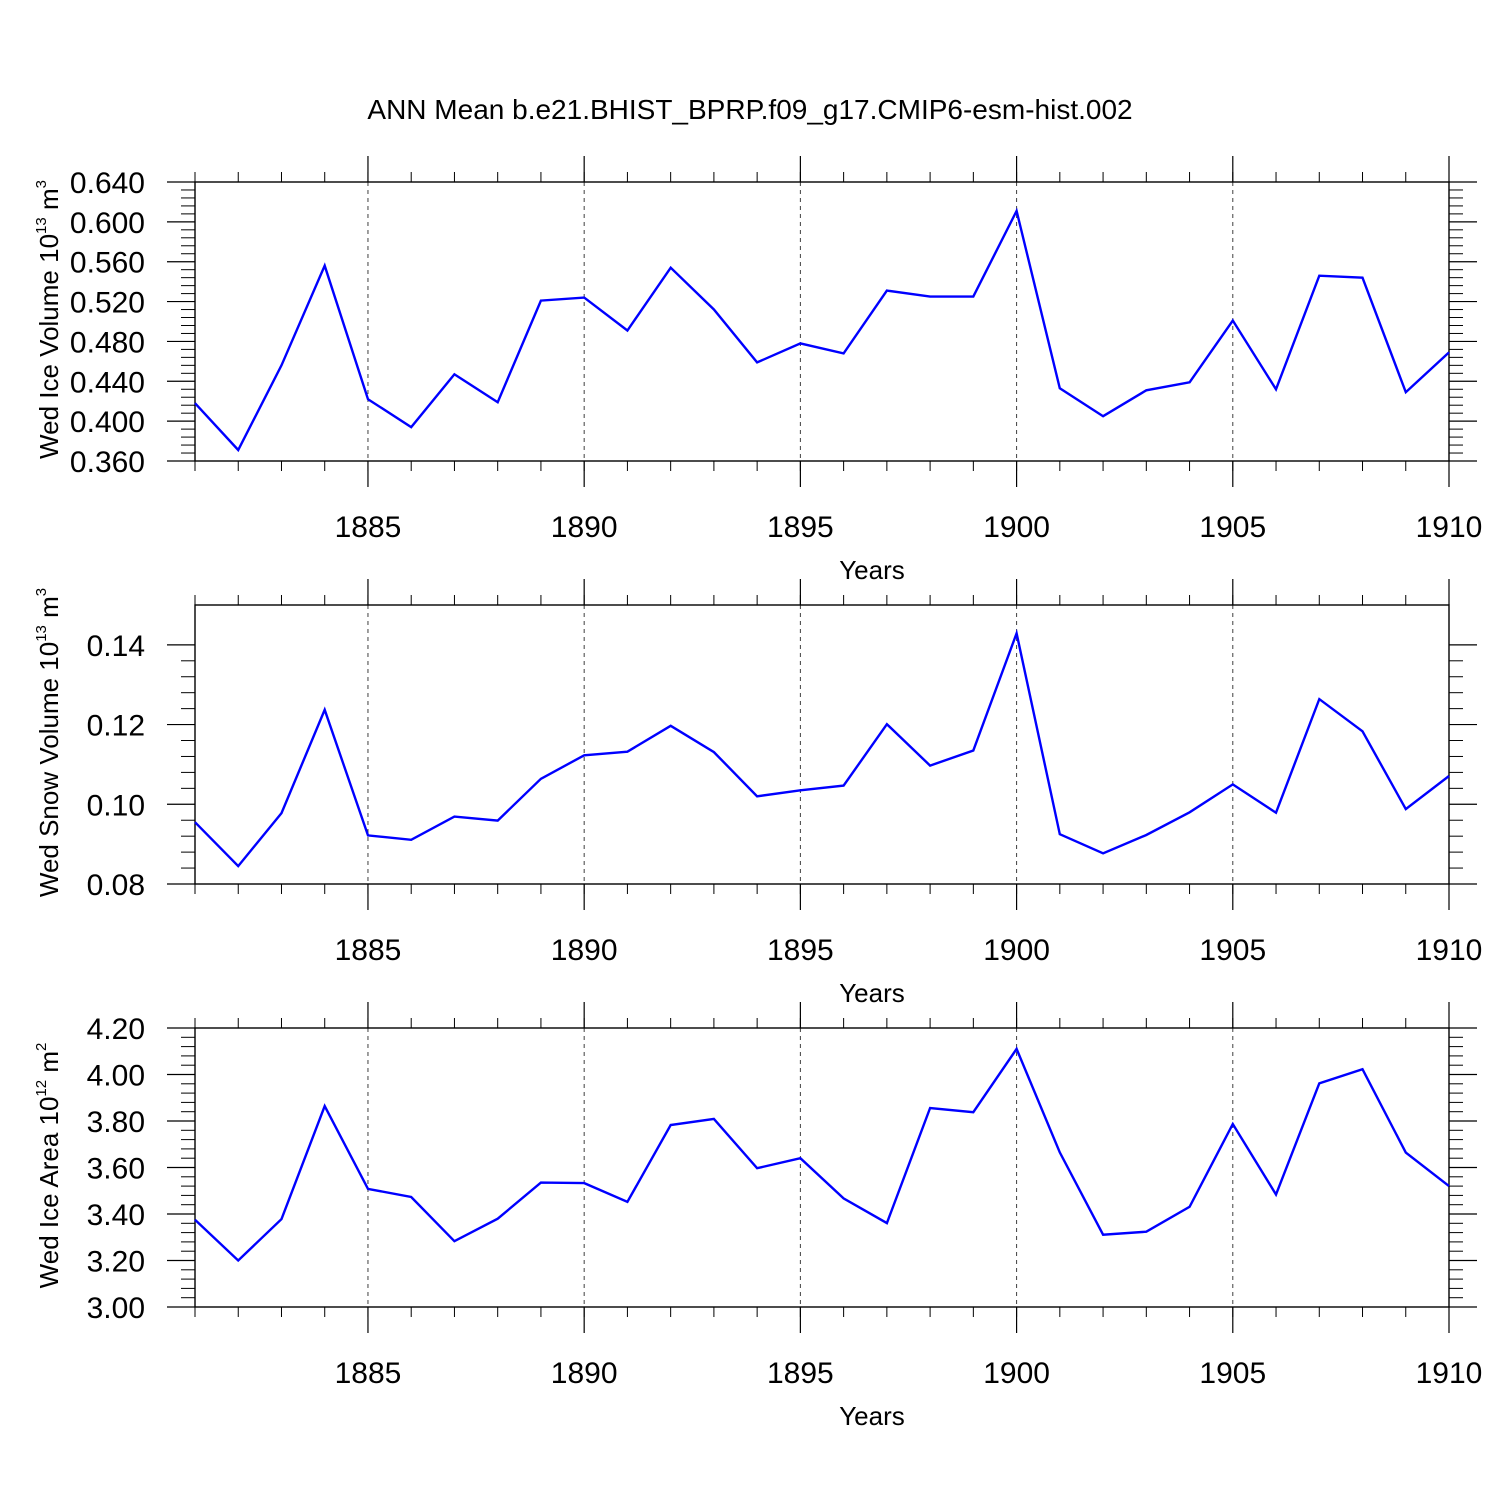 Image resolution: width=1500 pixels, height=1500 pixels. I want to click on y-tick-label: 3.40, so click(116, 1215).